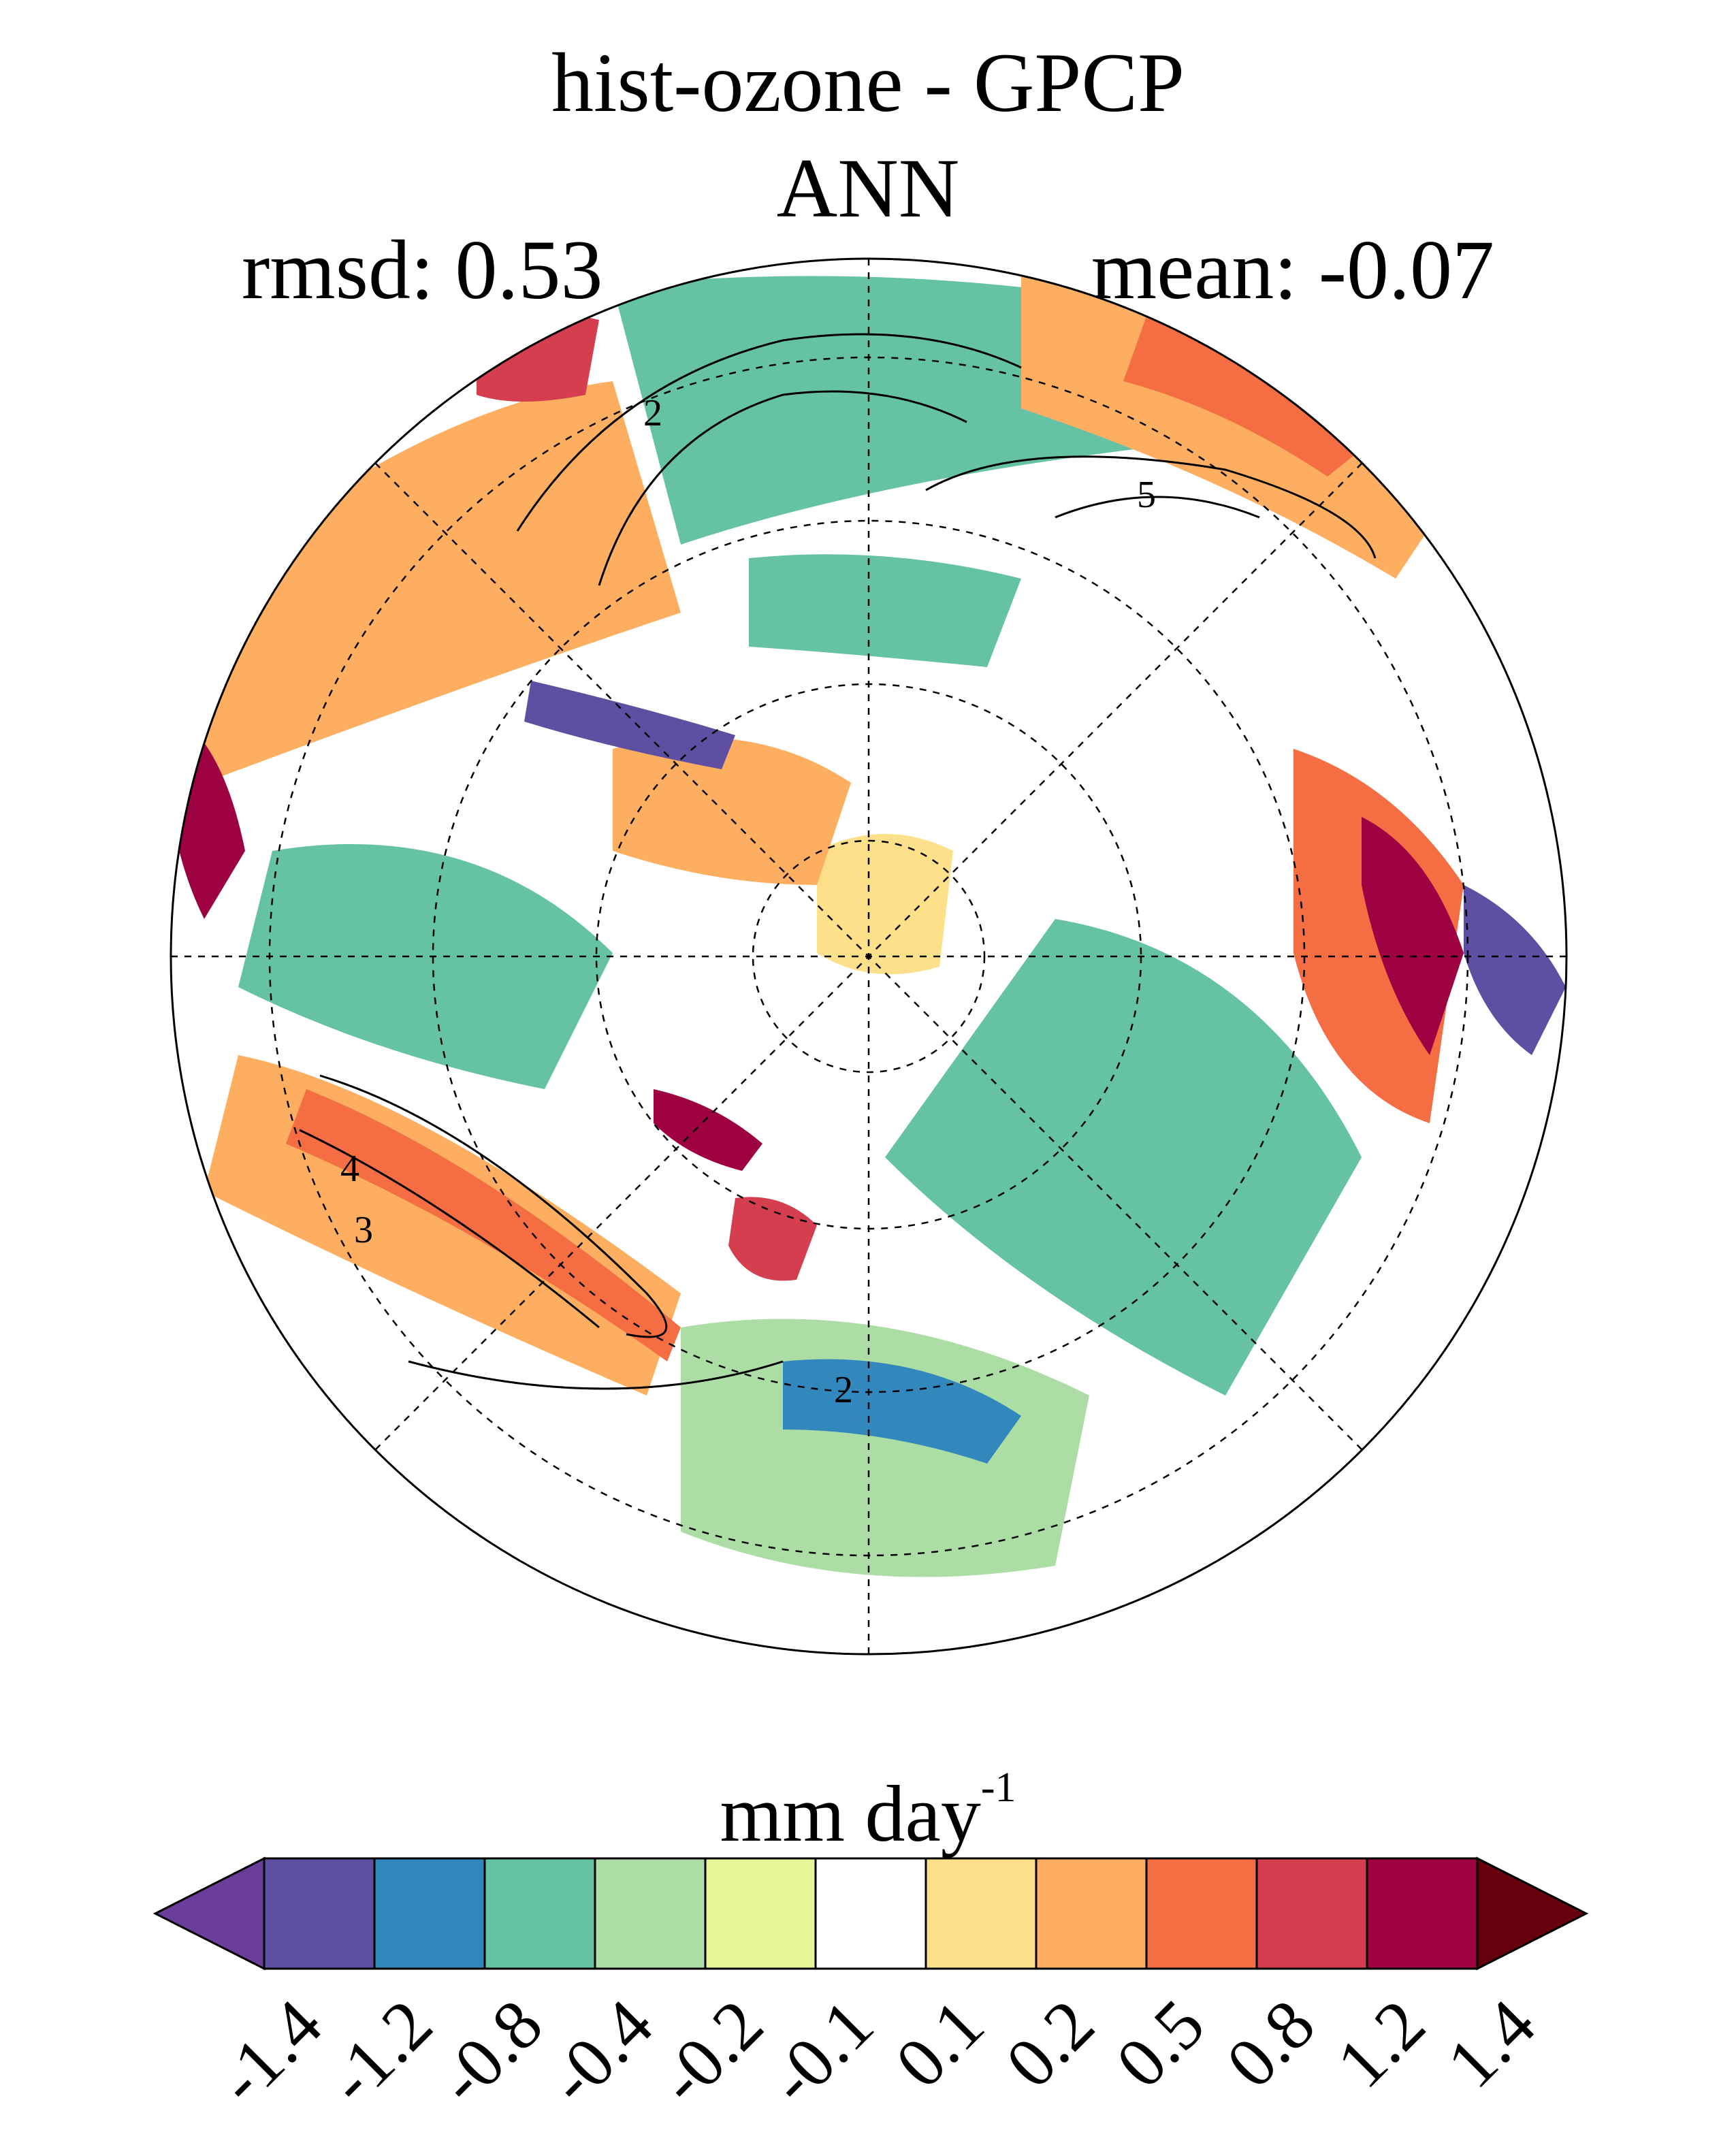 The width and height of the screenshot is (1736, 2130). What do you see at coordinates (363, 1230) in the screenshot?
I see `contour-label: 3` at bounding box center [363, 1230].